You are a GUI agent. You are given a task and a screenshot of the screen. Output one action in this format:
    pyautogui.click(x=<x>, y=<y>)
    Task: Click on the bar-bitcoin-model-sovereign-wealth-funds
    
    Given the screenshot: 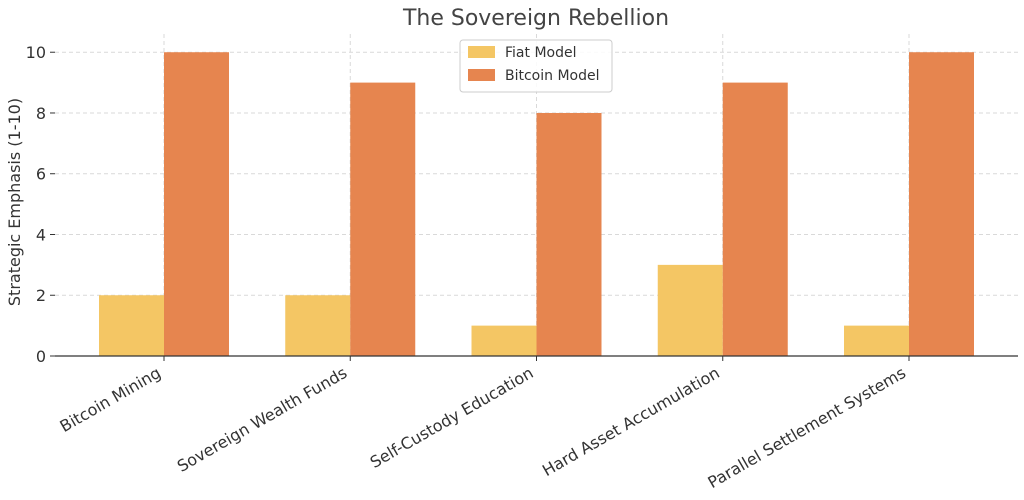 What is the action you would take?
    pyautogui.click(x=383, y=219)
    